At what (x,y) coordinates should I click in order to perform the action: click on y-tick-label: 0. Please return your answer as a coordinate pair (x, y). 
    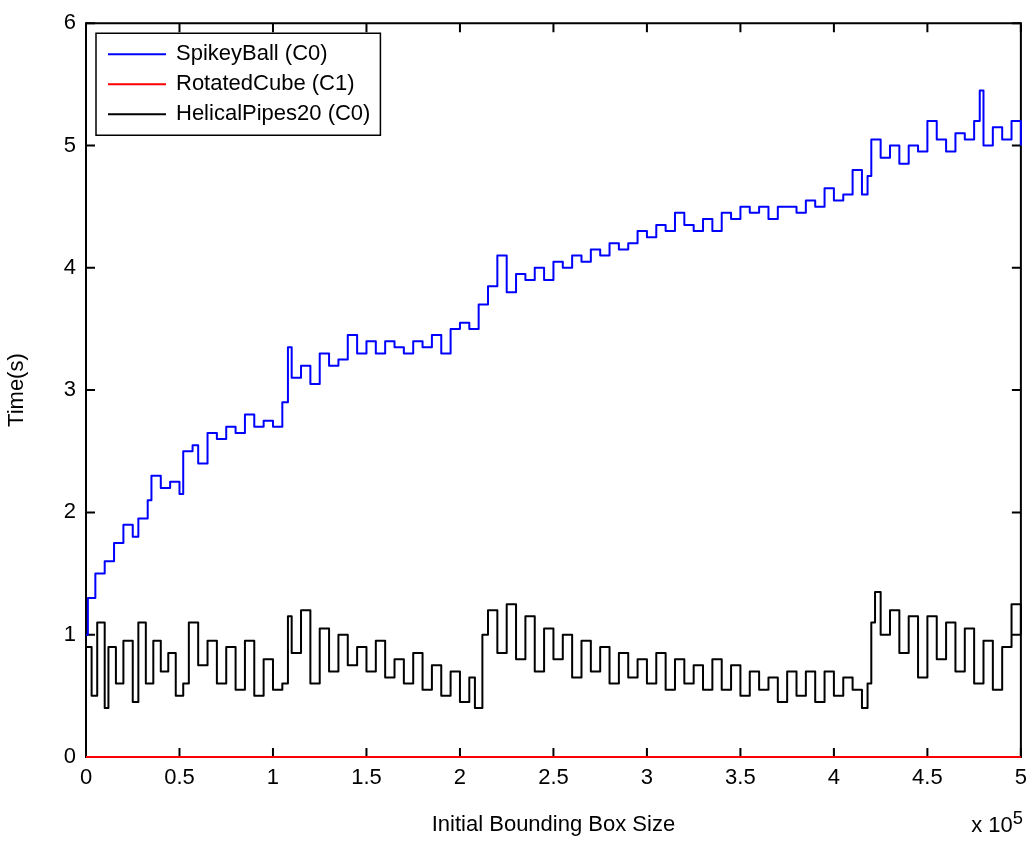
    Looking at the image, I should click on (69, 756).